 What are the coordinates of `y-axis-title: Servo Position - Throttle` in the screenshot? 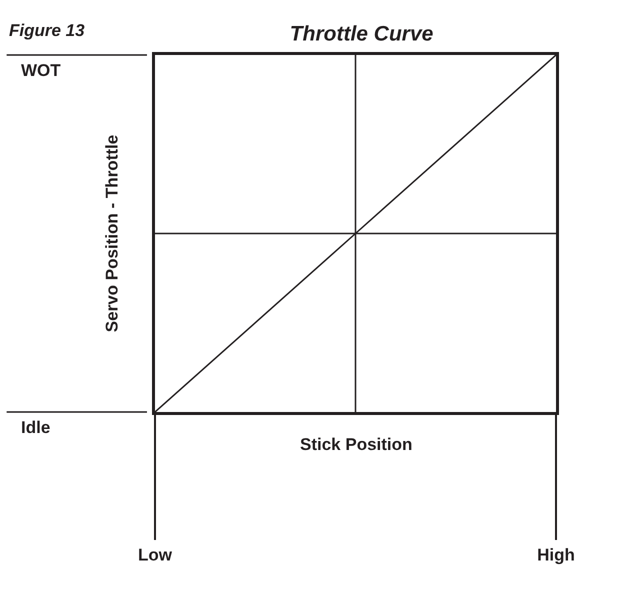 It's located at (112, 233).